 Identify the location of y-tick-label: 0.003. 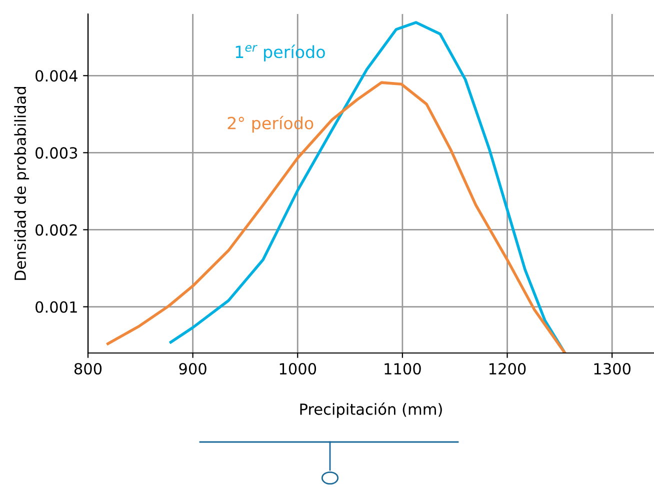
(57, 153).